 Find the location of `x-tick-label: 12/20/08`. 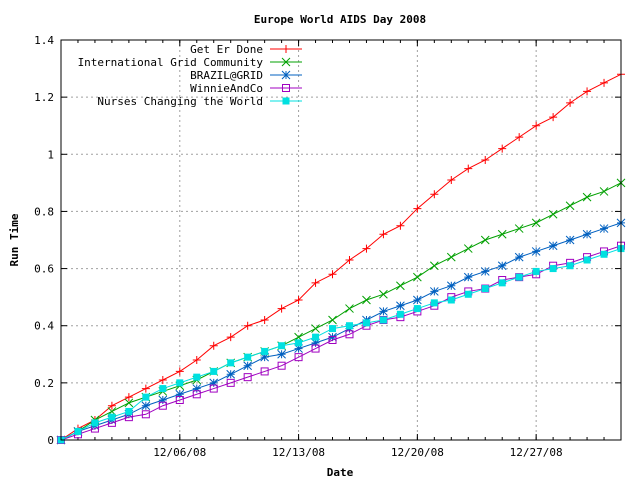

x-tick-label: 12/20/08 is located at coordinates (417, 452).